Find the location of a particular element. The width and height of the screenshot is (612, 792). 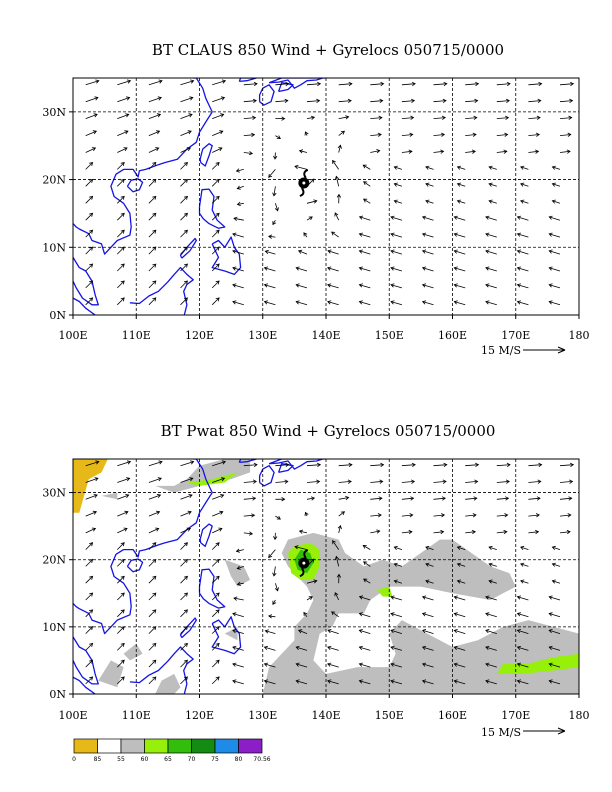

cyclone-center is located at coordinates (304, 563).